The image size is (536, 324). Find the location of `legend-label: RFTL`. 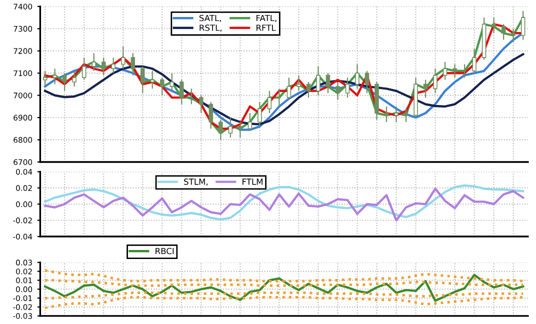

legend-label: RFTL is located at coordinates (266, 27).